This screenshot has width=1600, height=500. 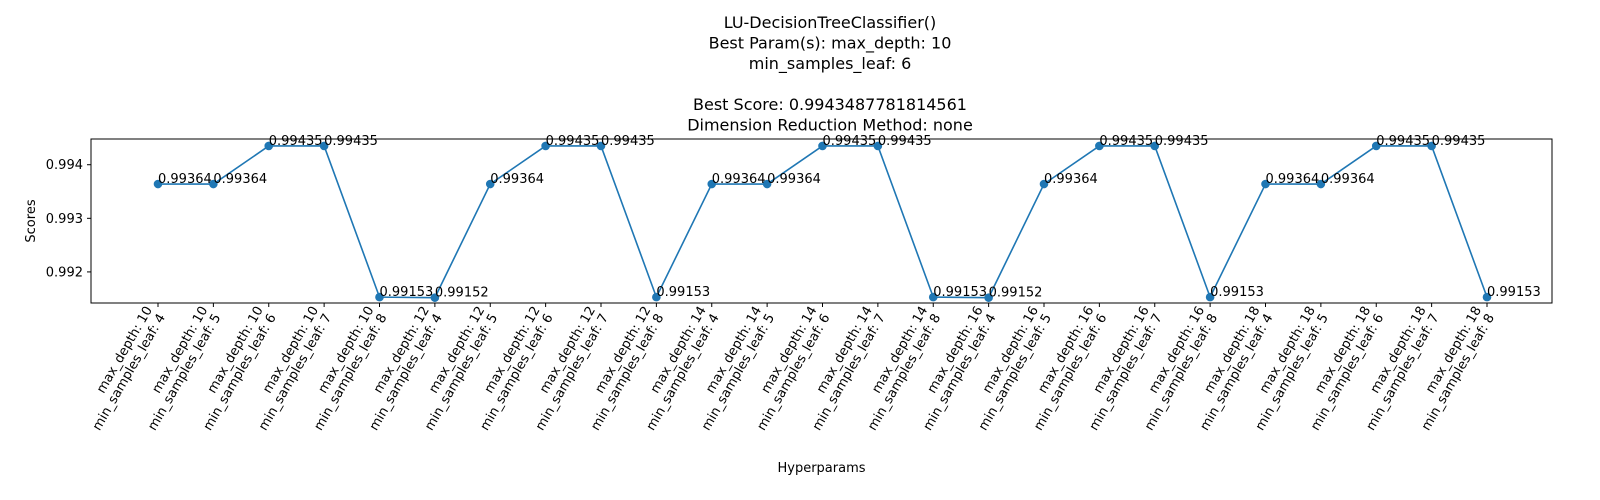 I want to click on title-line: LU-DecisionTreeClassifier(), so click(x=830, y=22).